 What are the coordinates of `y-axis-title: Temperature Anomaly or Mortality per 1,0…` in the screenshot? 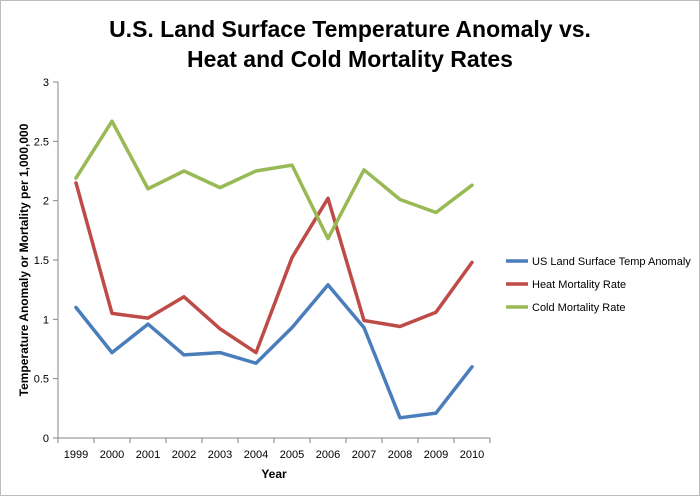 It's located at (24, 259).